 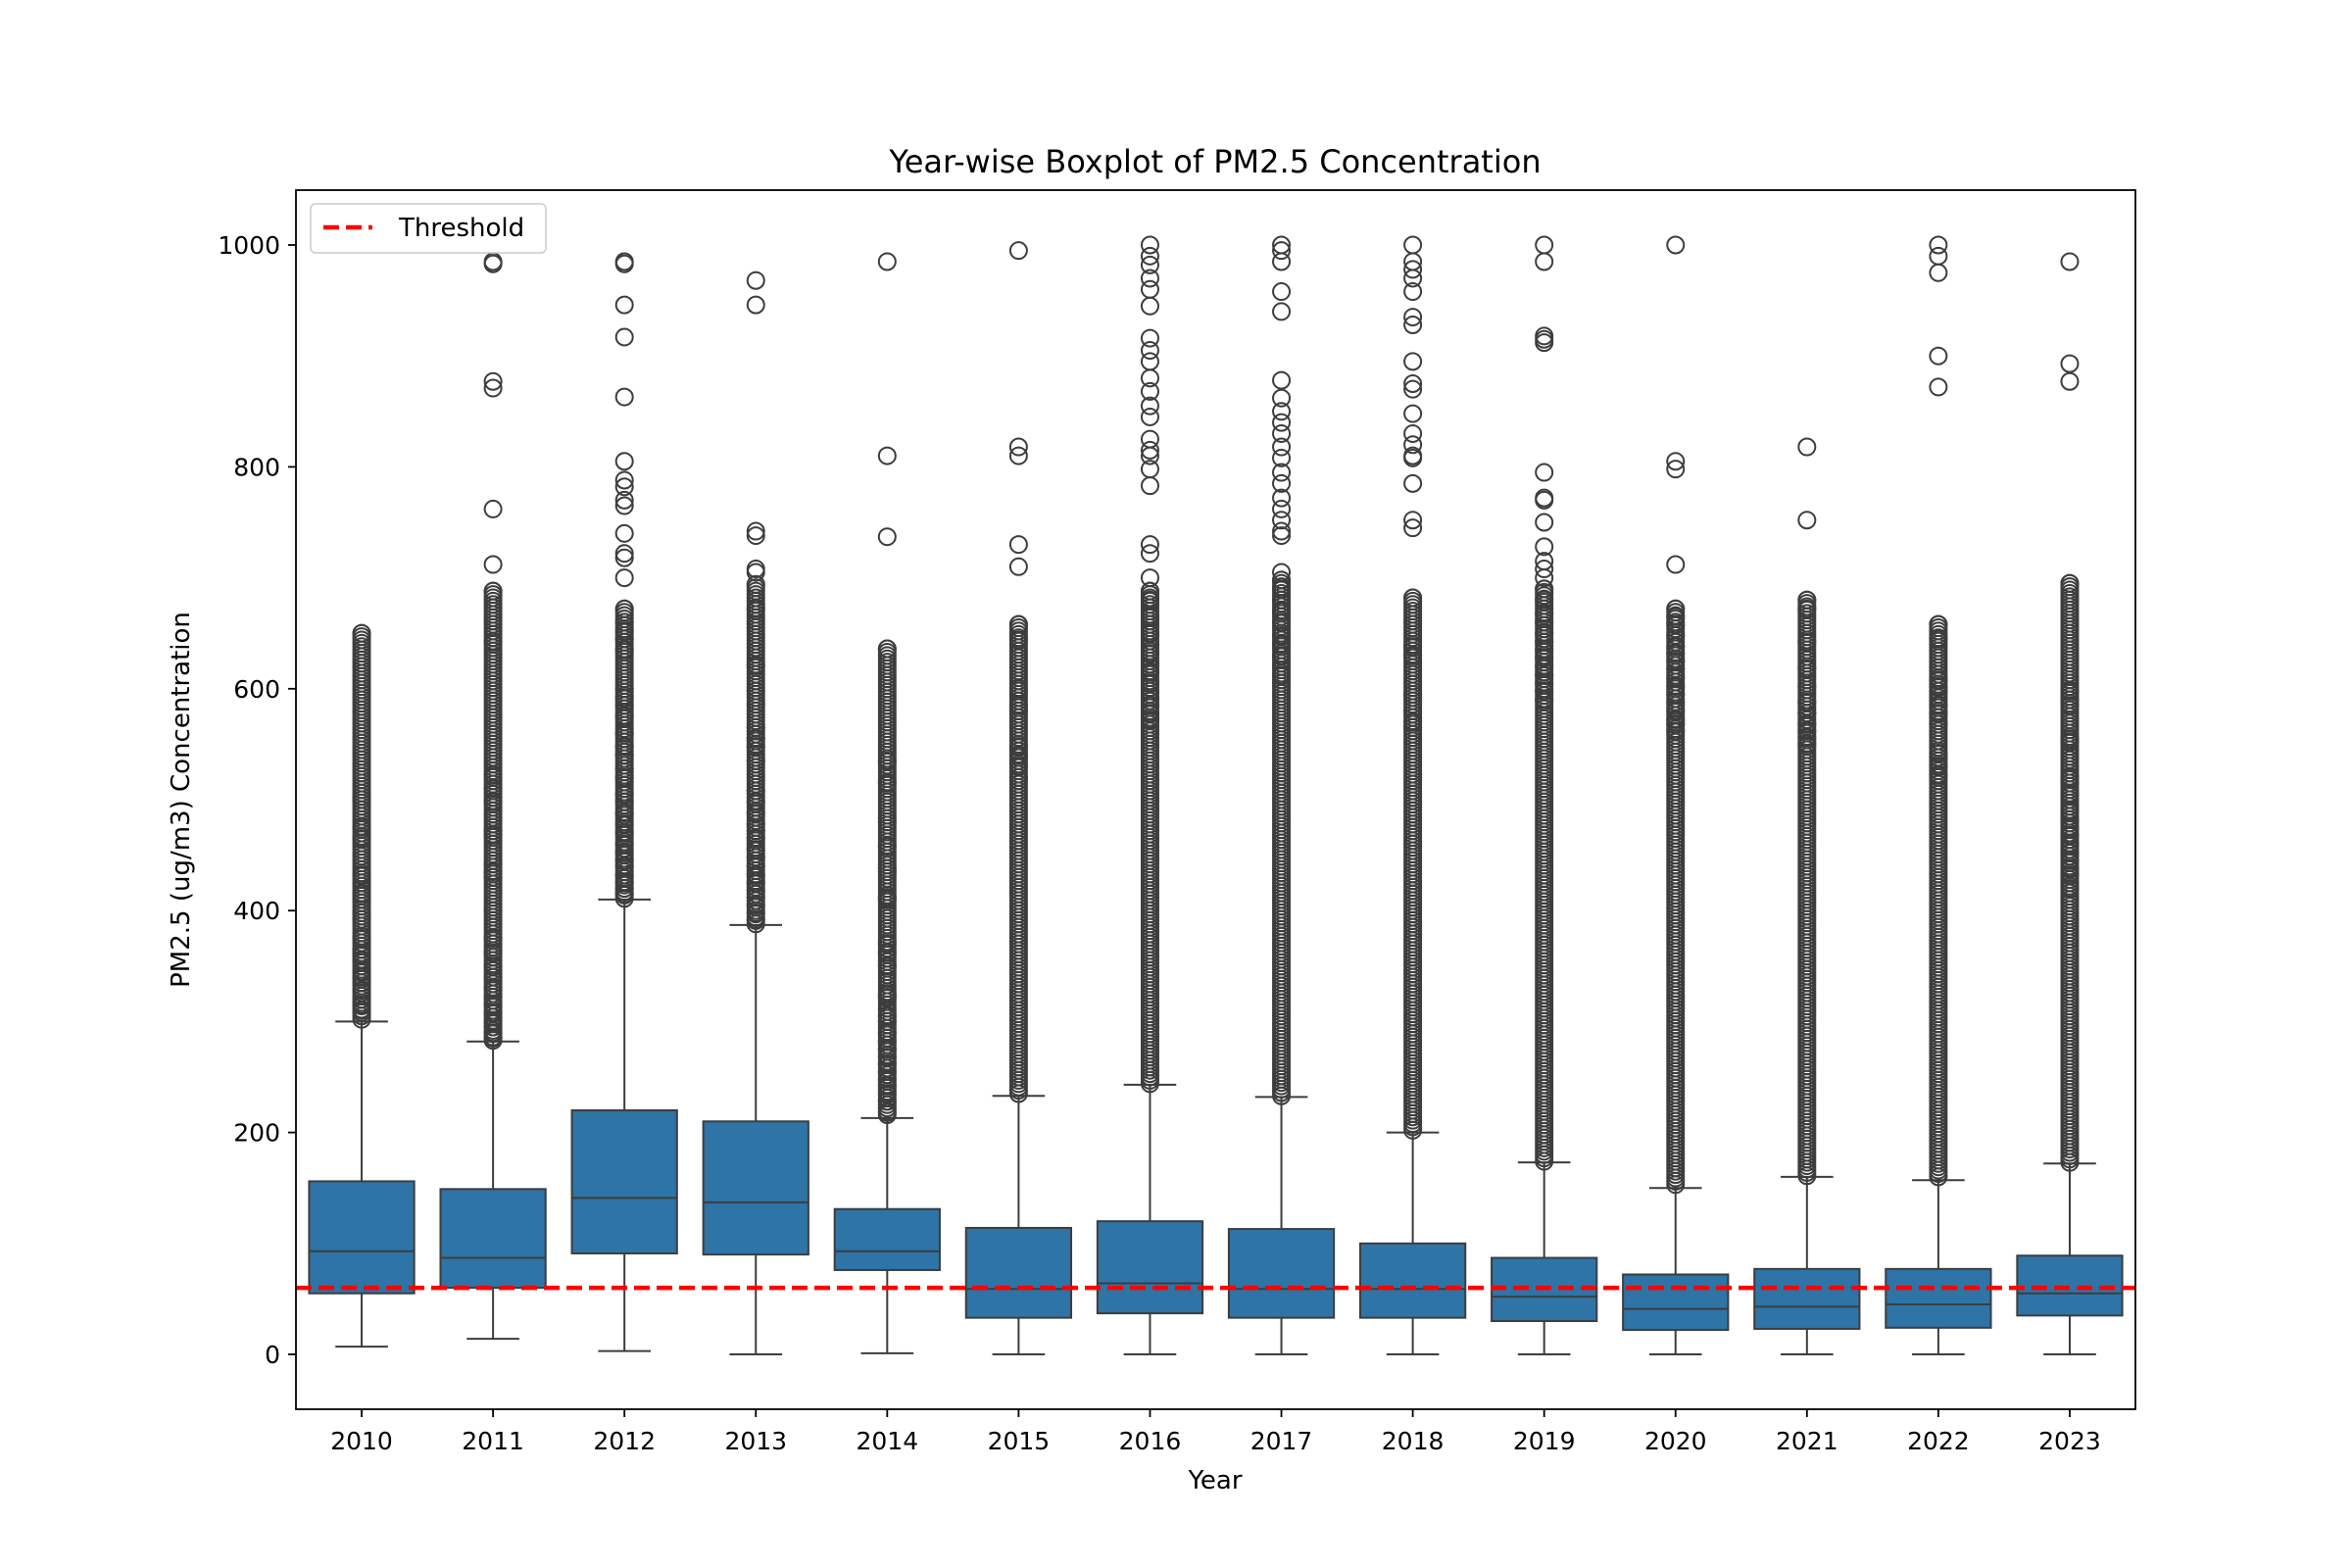 What do you see at coordinates (755, 1441) in the screenshot?
I see `x-tick-label: 2013` at bounding box center [755, 1441].